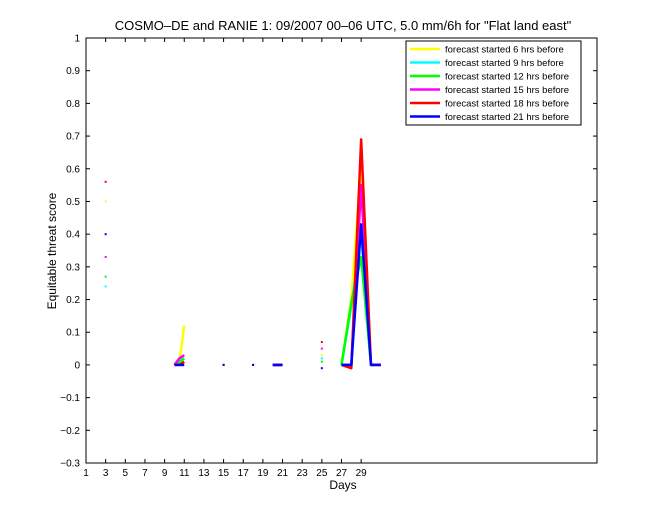 The width and height of the screenshot is (660, 520). Describe the element at coordinates (126, 473) in the screenshot. I see `x-tick-label: 5` at that location.